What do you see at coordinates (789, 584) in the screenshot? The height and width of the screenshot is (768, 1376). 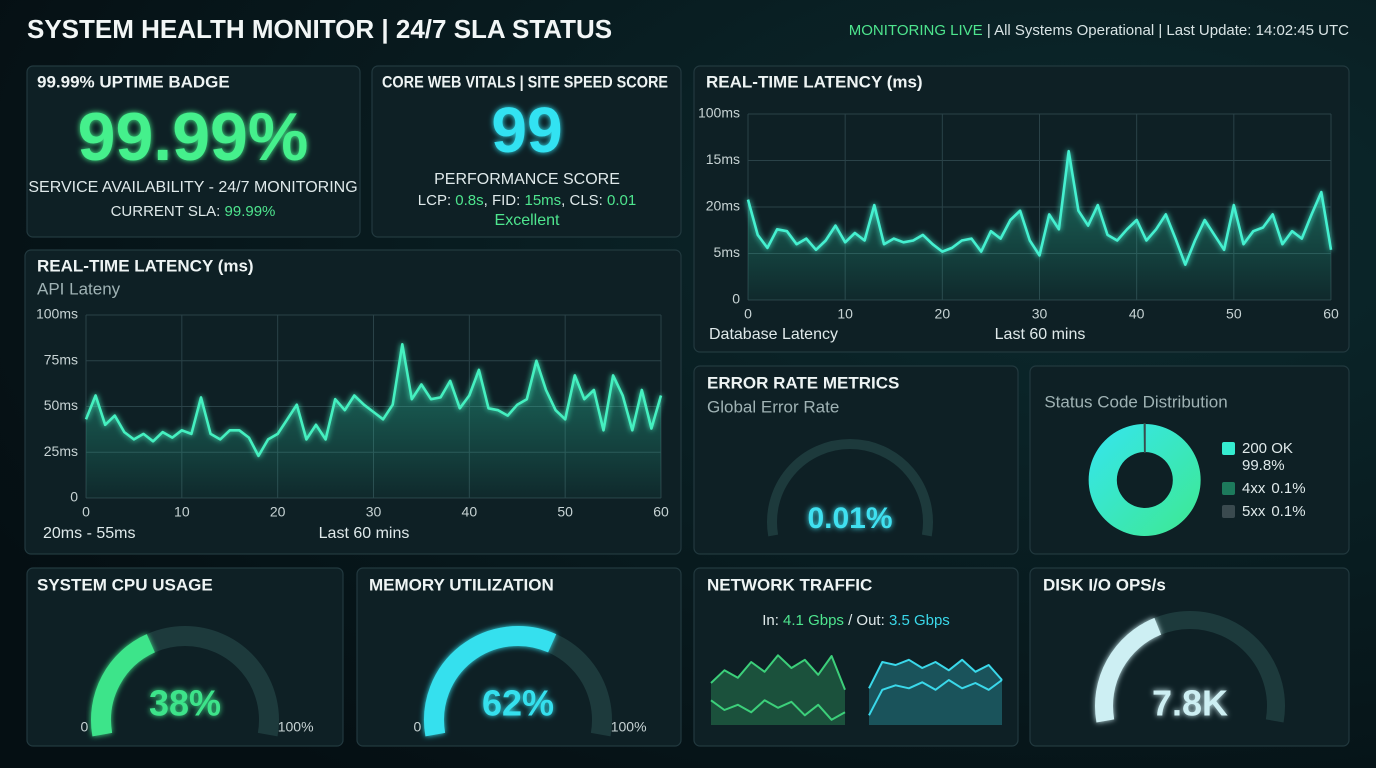 I see `panel-title: NETWORK TRAFFIC` at bounding box center [789, 584].